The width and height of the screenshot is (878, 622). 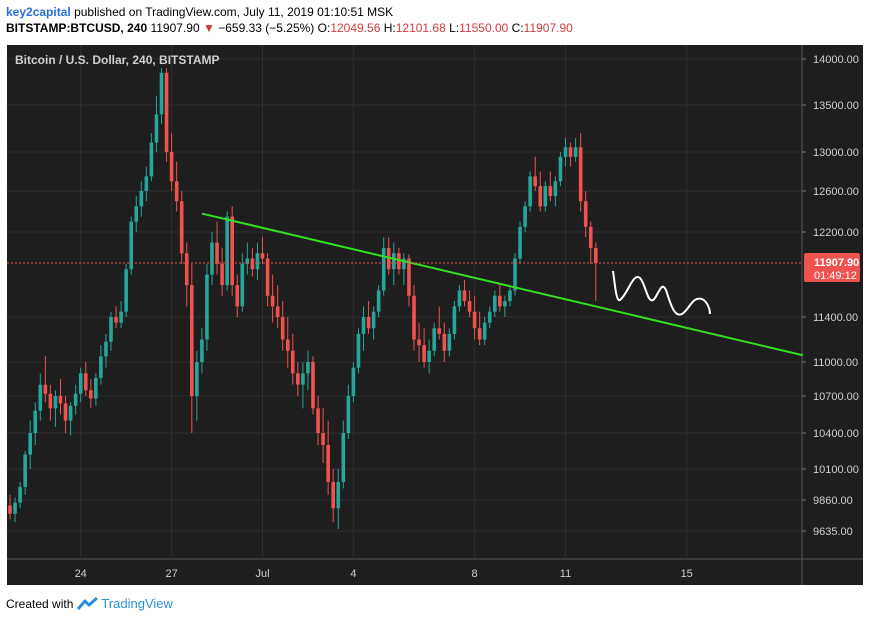 I want to click on triangle-down-icon: ▼, so click(x=208, y=28).